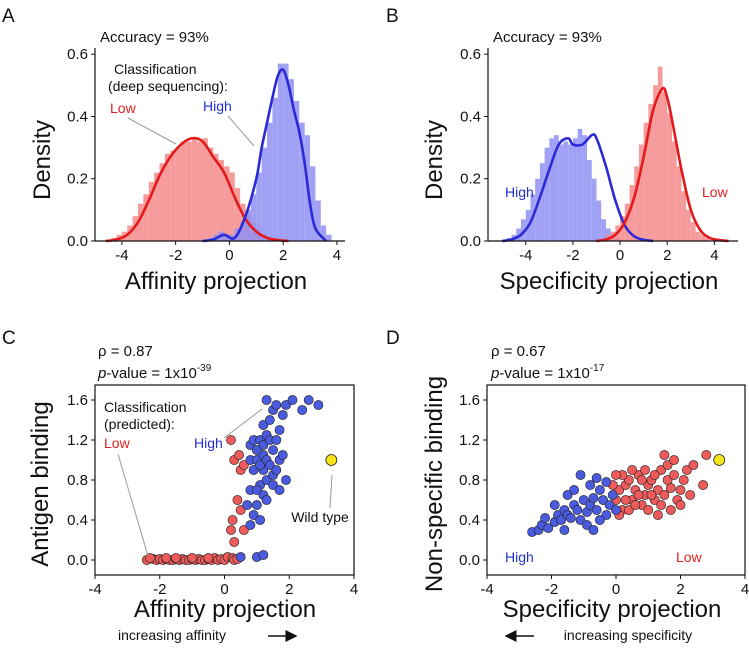  What do you see at coordinates (243, 423) in the screenshot?
I see `panel-c-leader-high` at bounding box center [243, 423].